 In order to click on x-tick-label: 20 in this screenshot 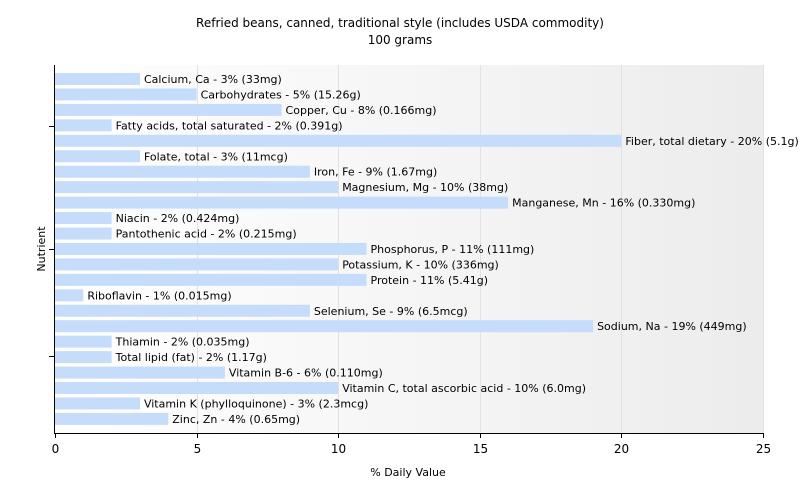, I will do `click(621, 449)`.